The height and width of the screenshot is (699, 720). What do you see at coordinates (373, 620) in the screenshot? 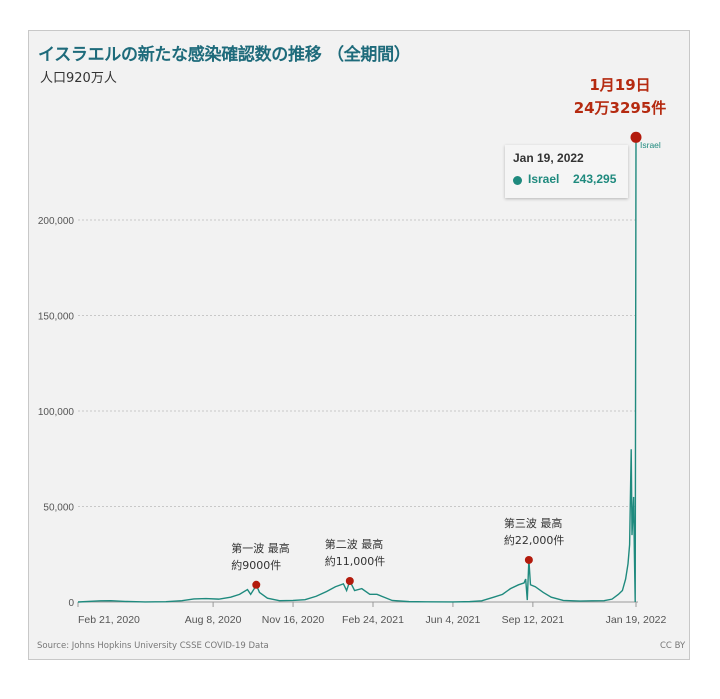
I see `x-tick-label: Feb 24, 2021` at bounding box center [373, 620].